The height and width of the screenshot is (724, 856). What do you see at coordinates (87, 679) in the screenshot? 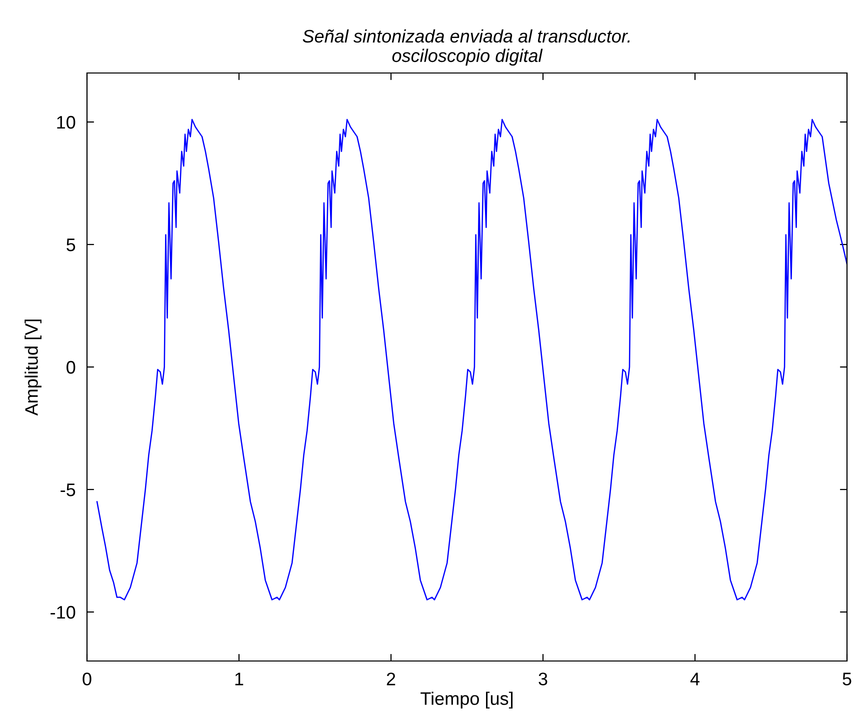
I see `x-tick-label: 0` at bounding box center [87, 679].